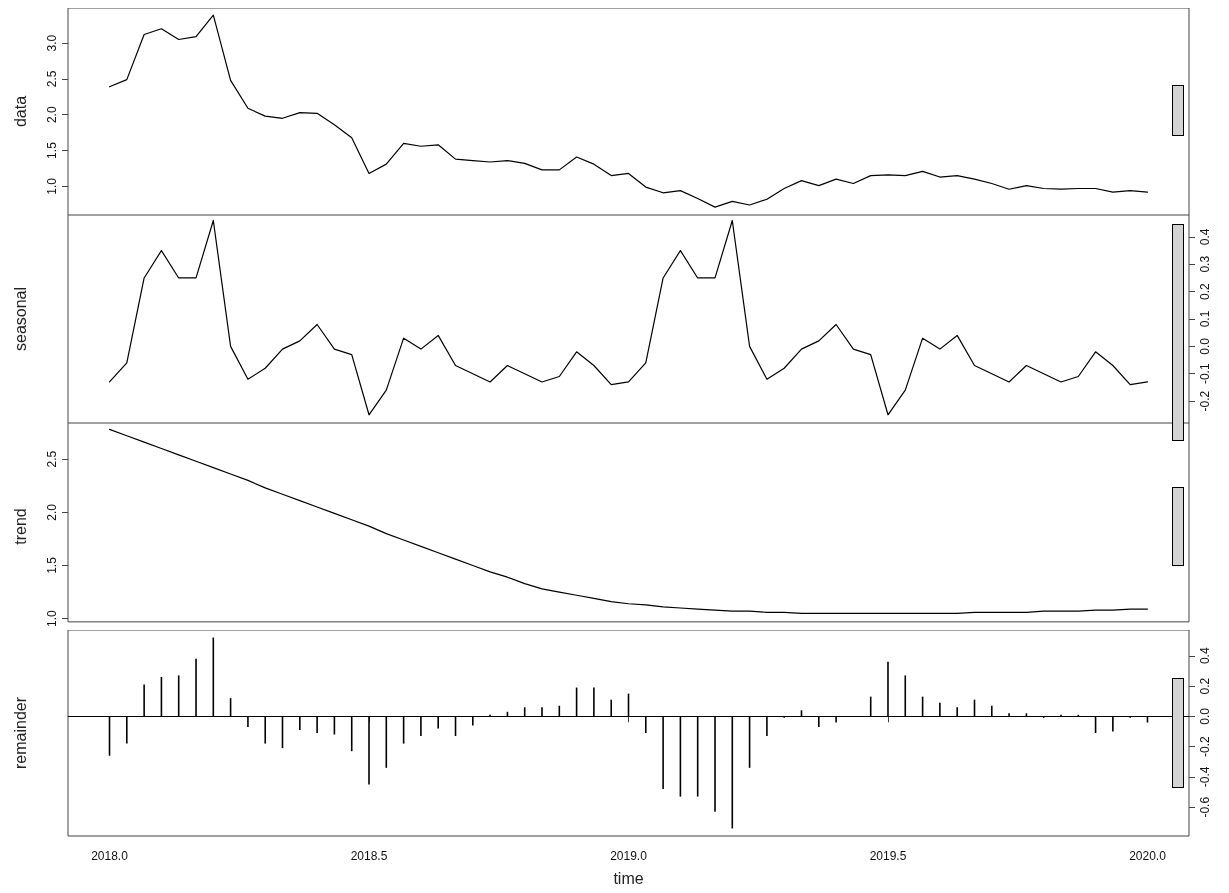 This screenshot has height=893, width=1229. Describe the element at coordinates (20, 526) in the screenshot. I see `y-axis-title: trend` at that location.